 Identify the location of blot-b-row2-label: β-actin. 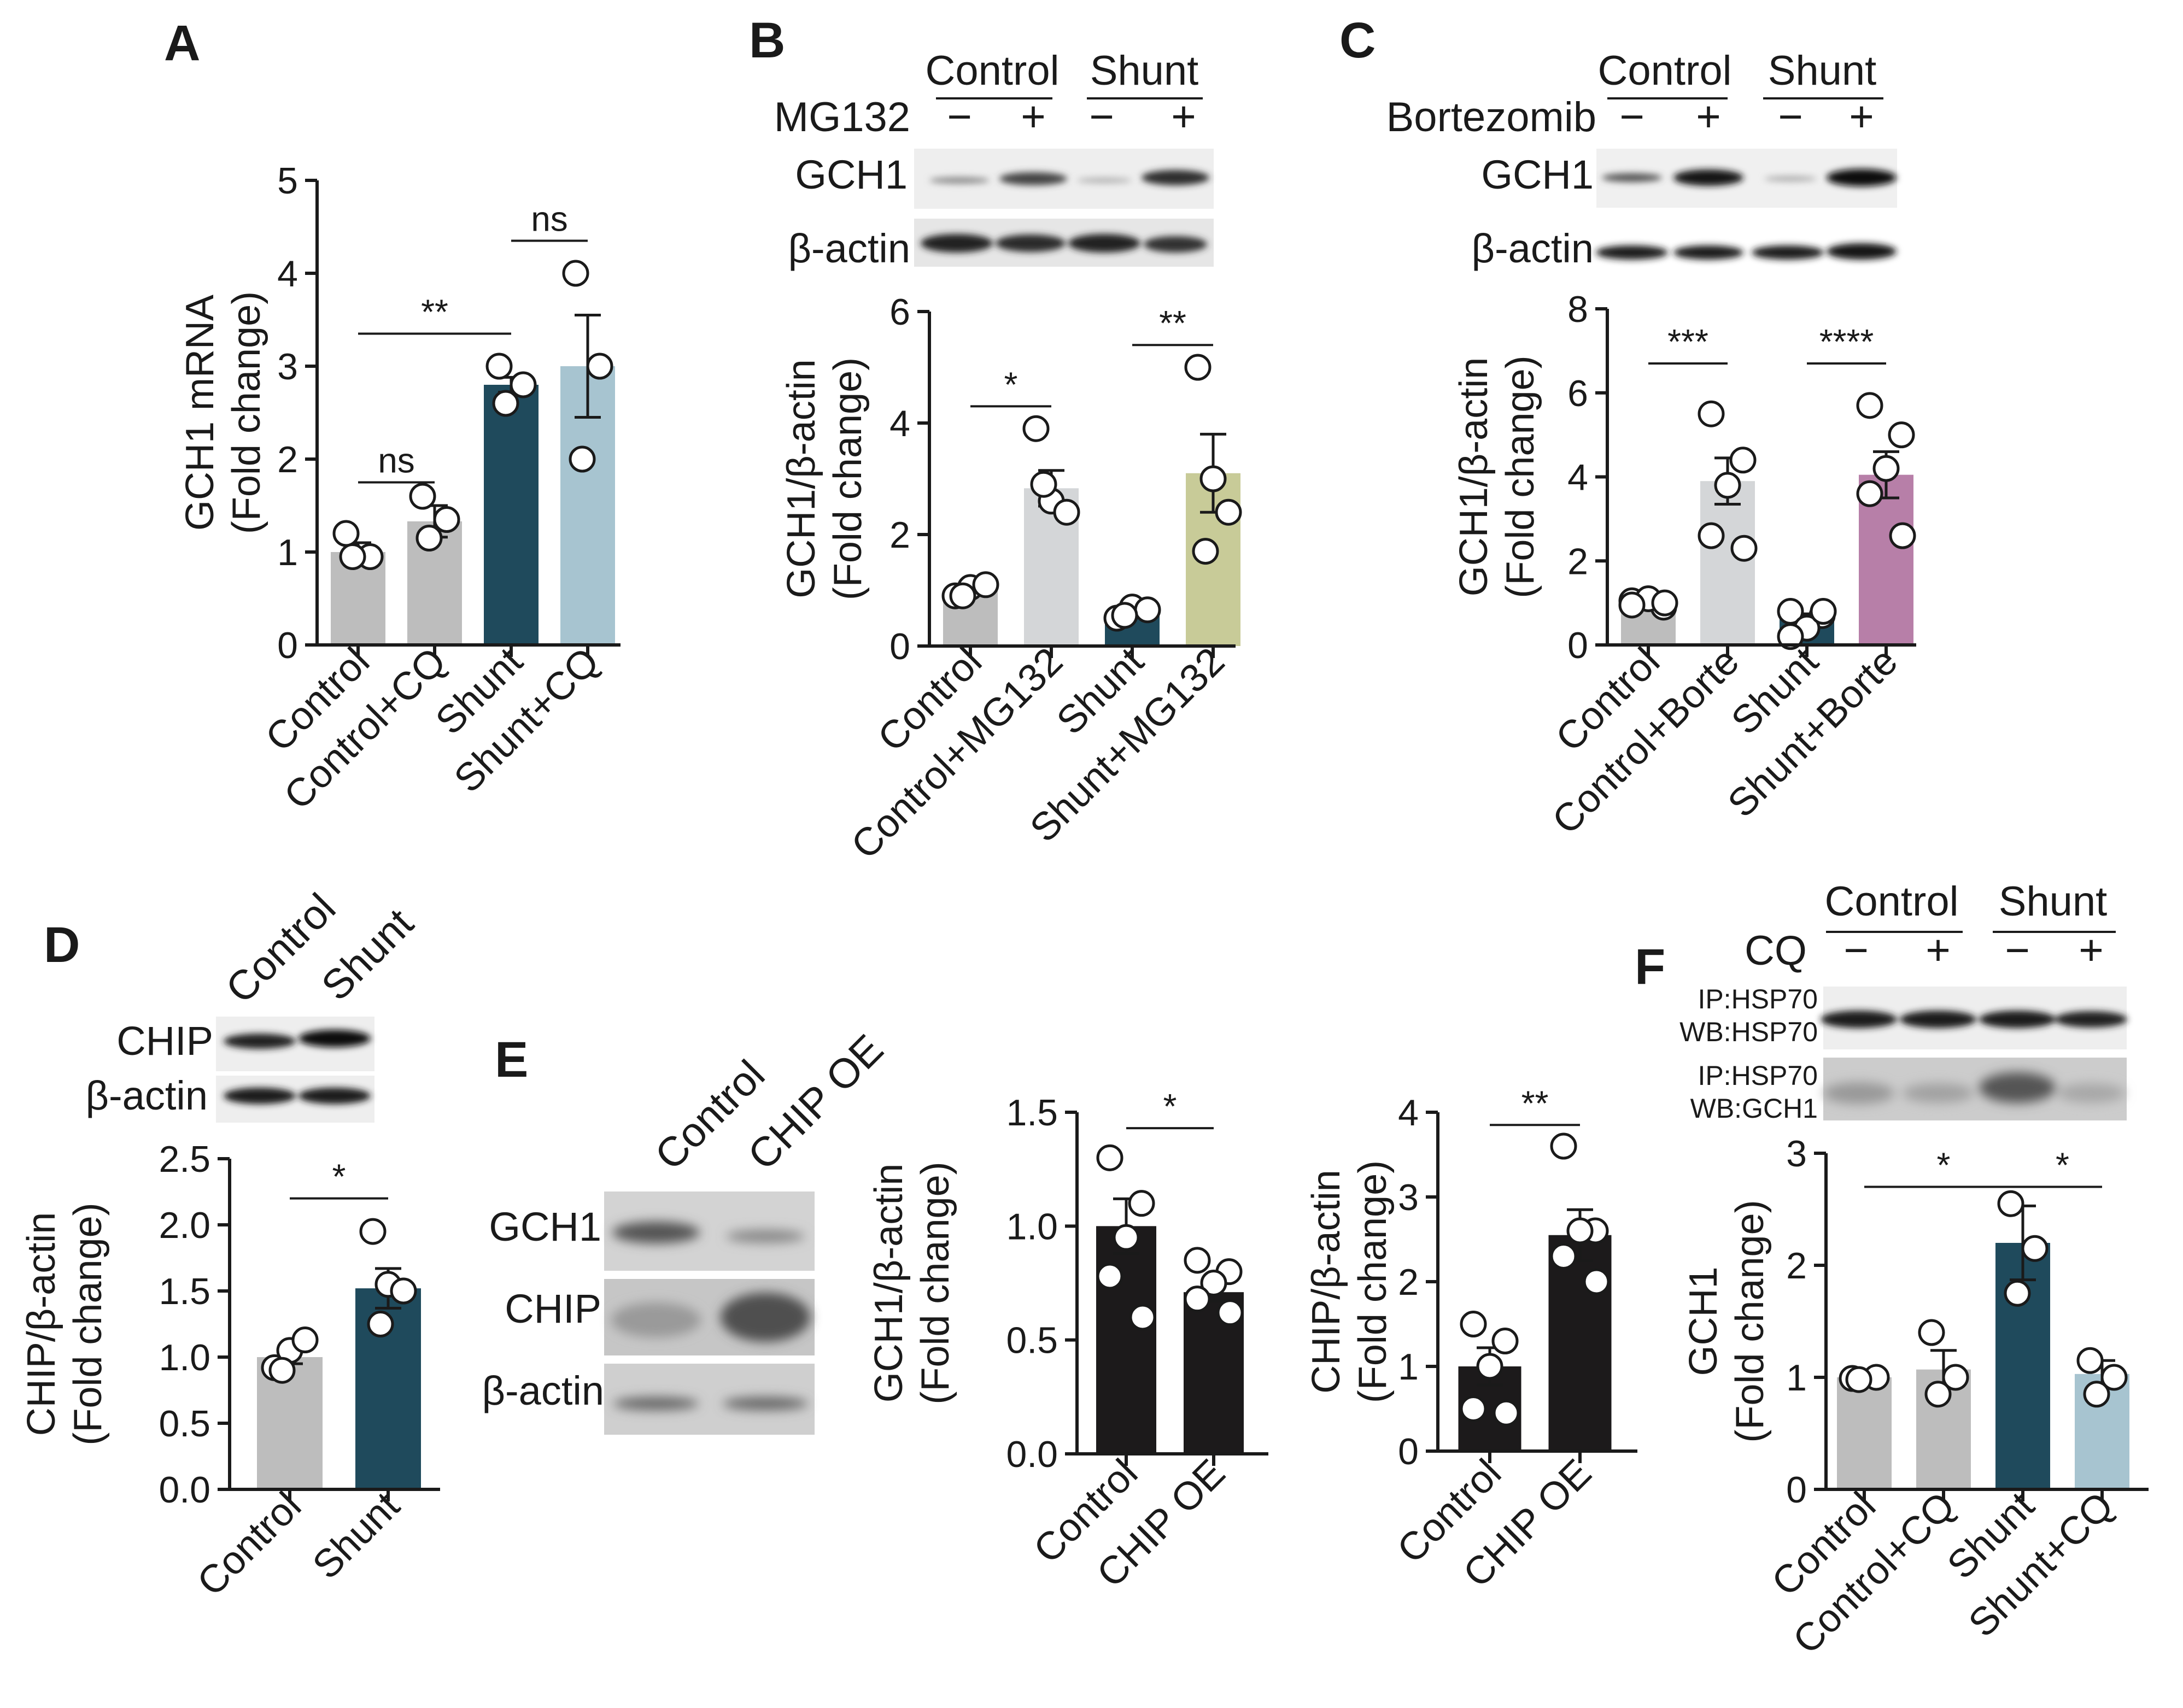
(849, 249).